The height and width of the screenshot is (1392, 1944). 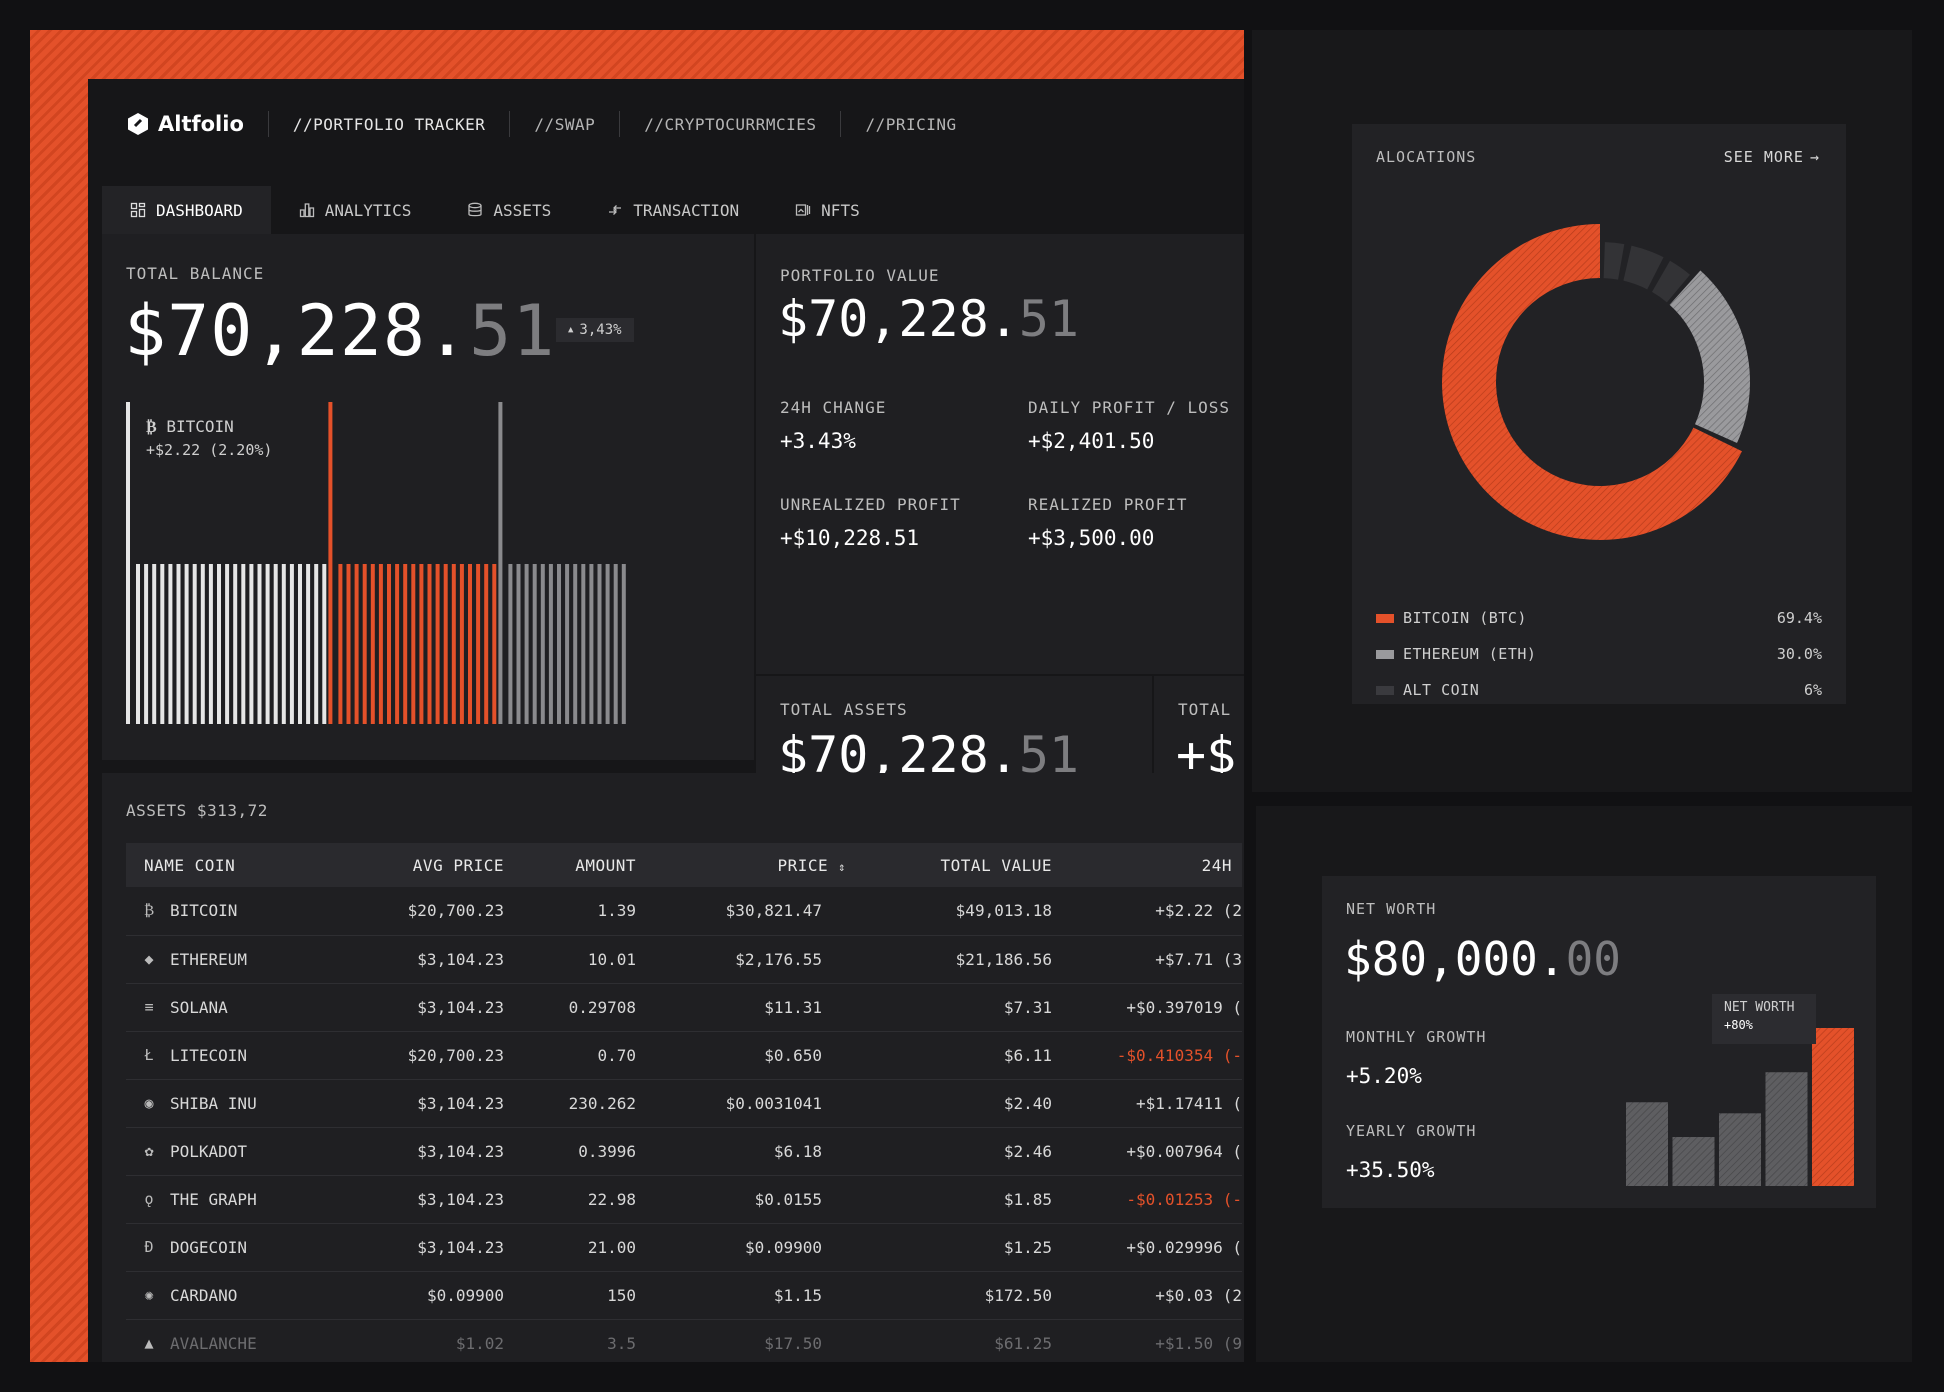 I want to click on ethereum-icon: ◆, so click(x=149, y=959).